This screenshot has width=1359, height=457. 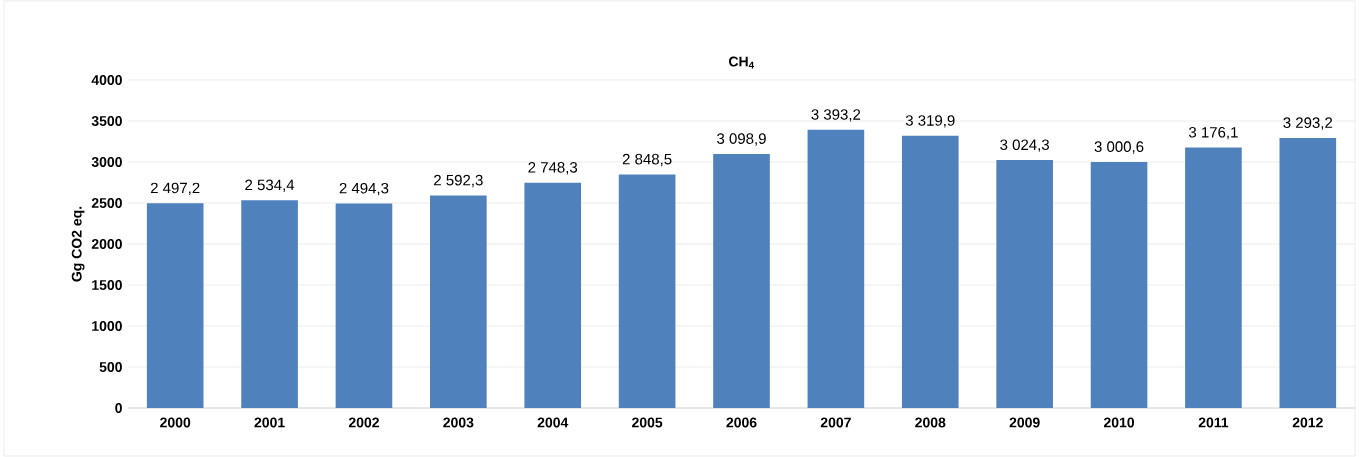 I want to click on data-label: 2 848,5, so click(x=647, y=160).